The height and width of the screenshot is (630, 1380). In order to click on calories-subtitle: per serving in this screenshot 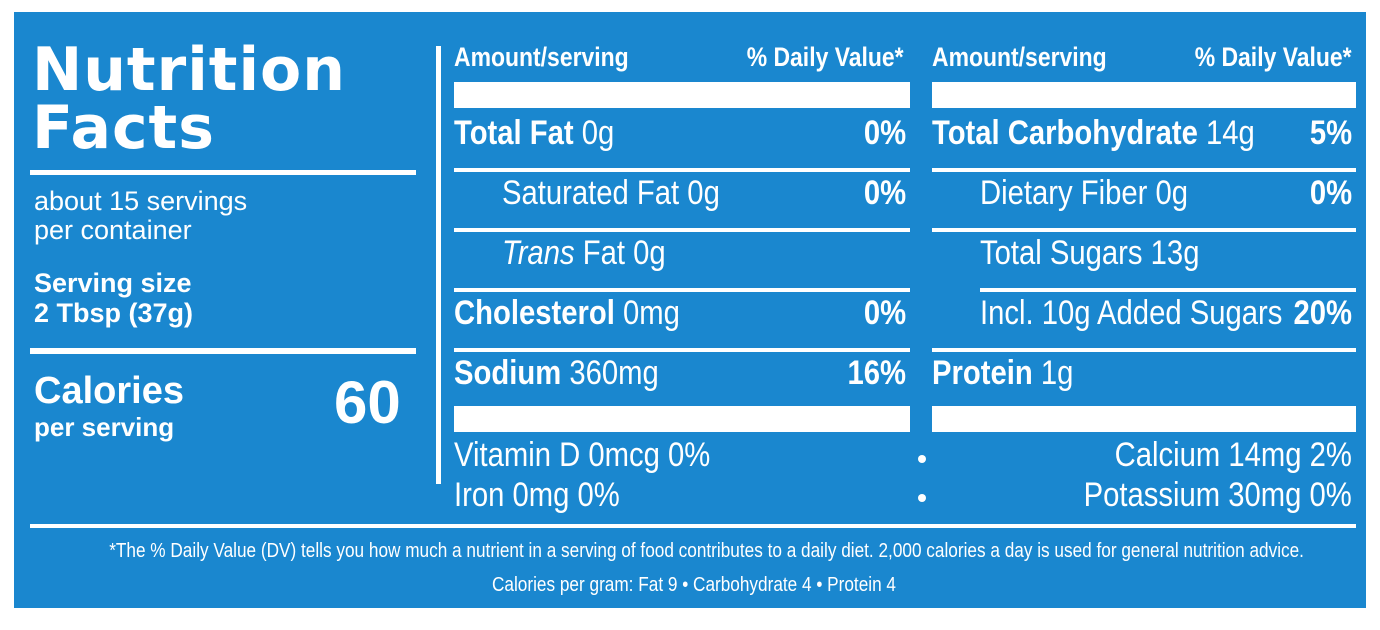, I will do `click(104, 427)`.